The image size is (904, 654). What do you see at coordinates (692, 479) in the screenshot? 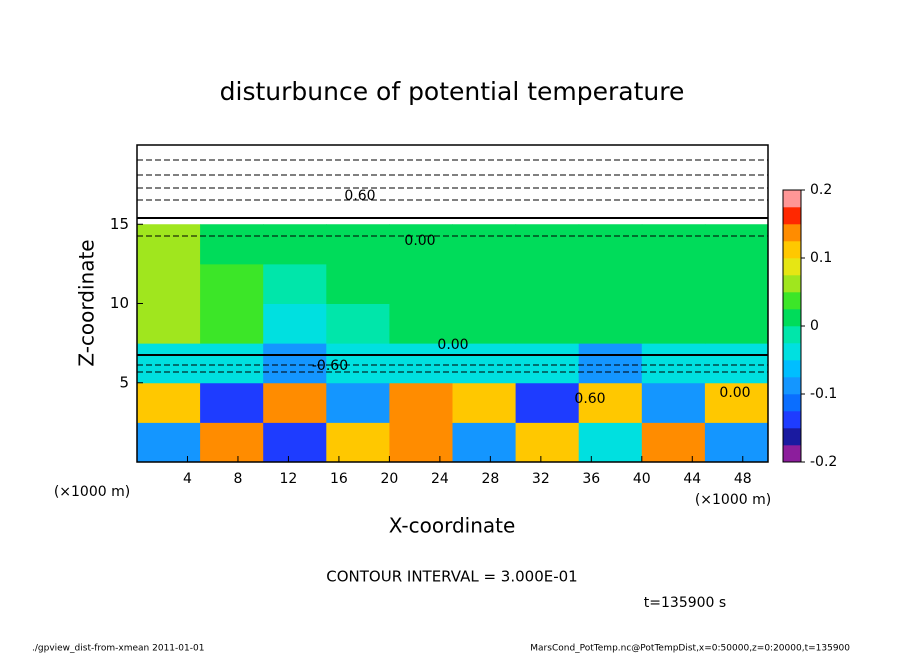
I see `x-tick-label: 44` at bounding box center [692, 479].